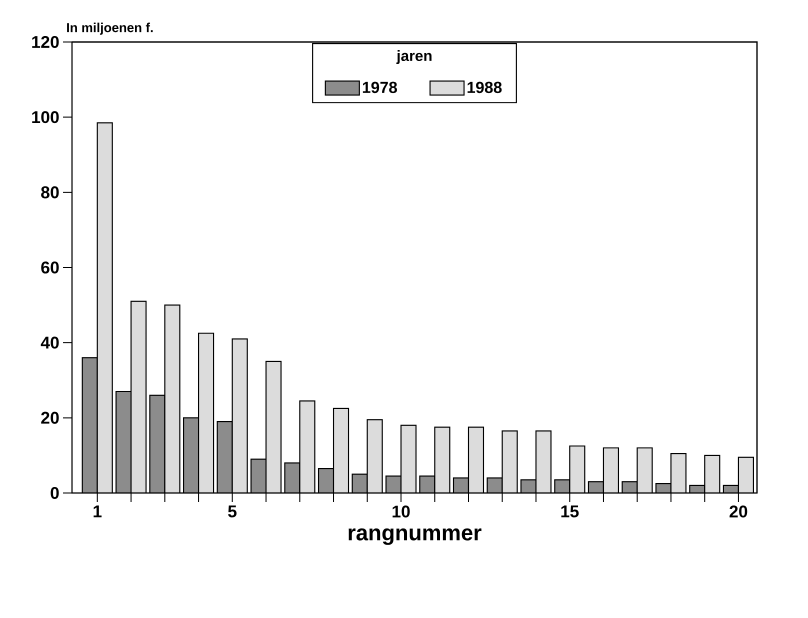 The height and width of the screenshot is (618, 808). What do you see at coordinates (49, 342) in the screenshot?
I see `y-tick-label: 40` at bounding box center [49, 342].